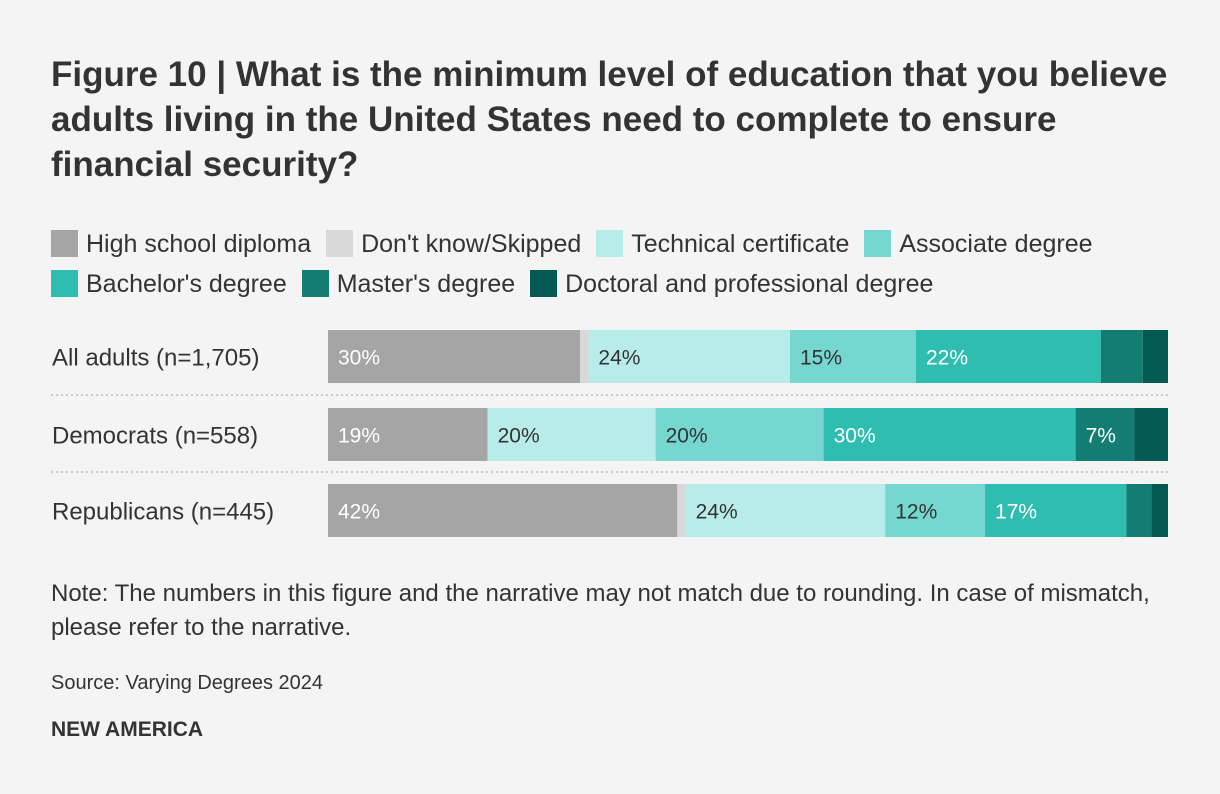 The image size is (1220, 794). I want to click on brand-logo: NEW AMERICA, so click(127, 729).